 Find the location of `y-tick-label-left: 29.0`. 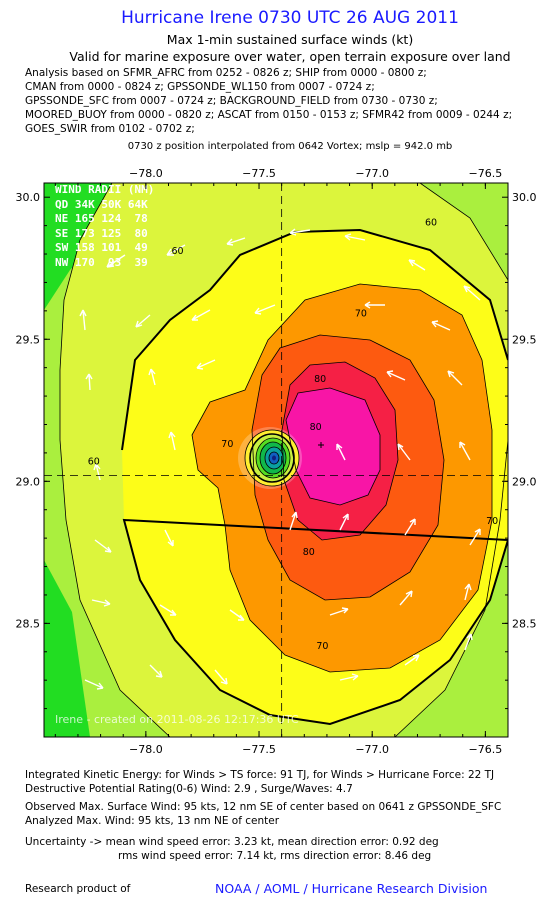

y-tick-label-left: 29.0 is located at coordinates (28, 481).